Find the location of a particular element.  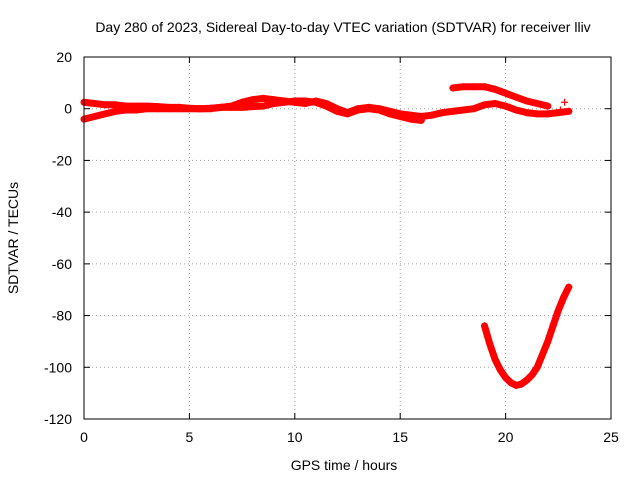

y-tick-label: -60 is located at coordinates (62, 264).